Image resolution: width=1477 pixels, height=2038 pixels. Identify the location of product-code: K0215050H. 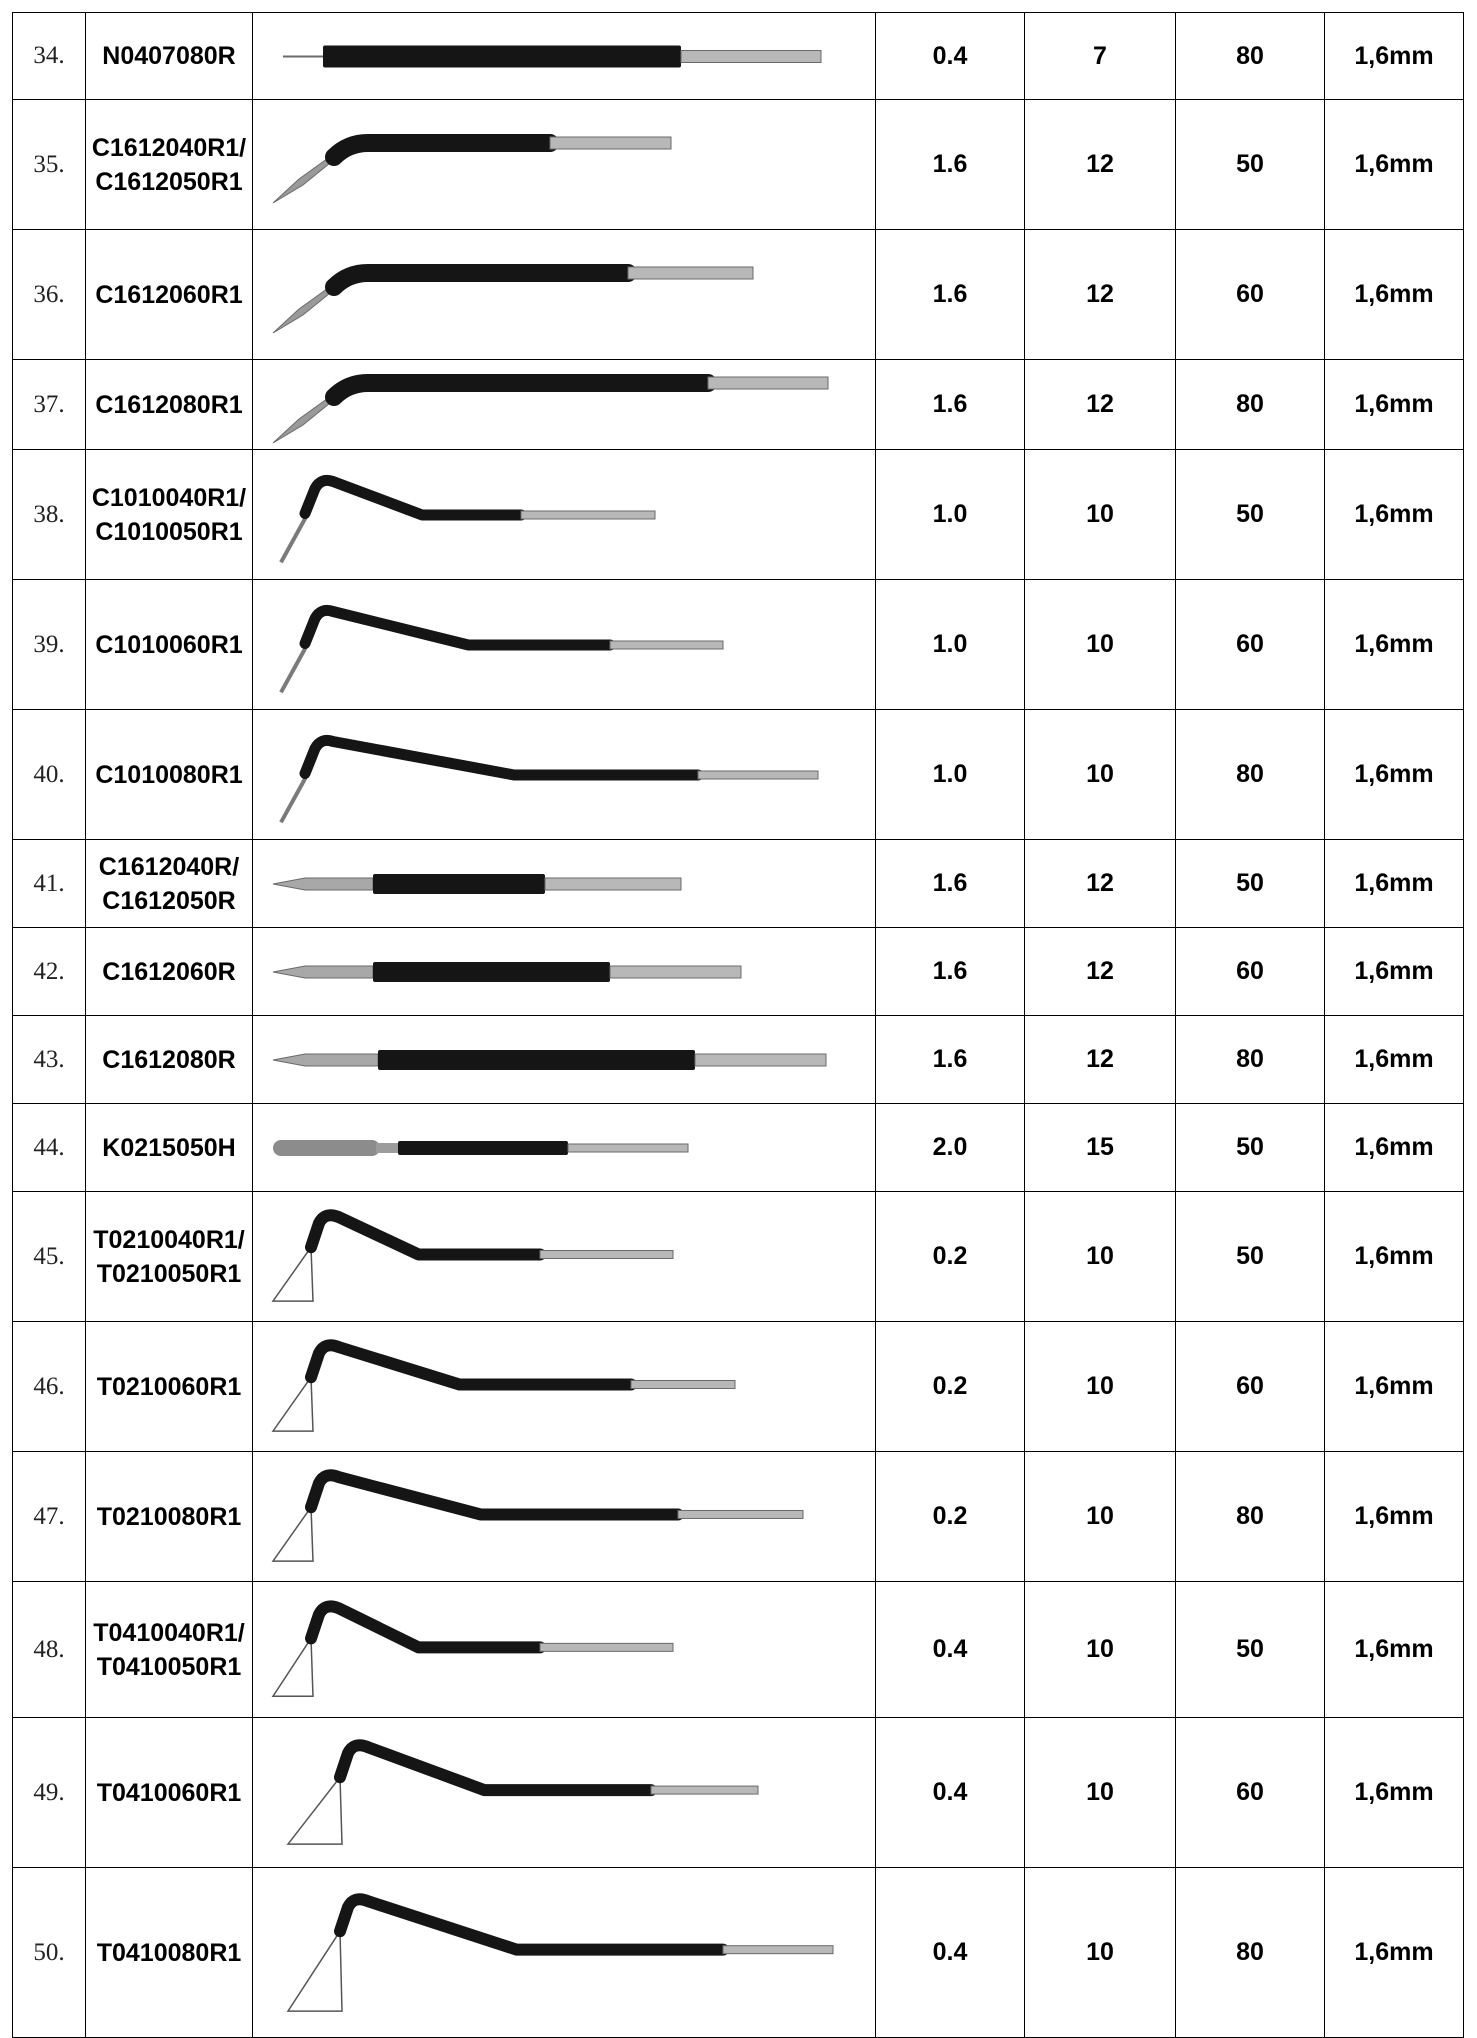
(169, 1147).